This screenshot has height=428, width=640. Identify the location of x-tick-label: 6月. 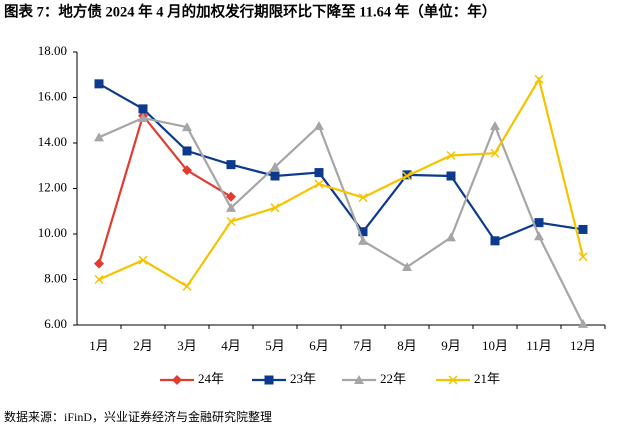
(319, 345).